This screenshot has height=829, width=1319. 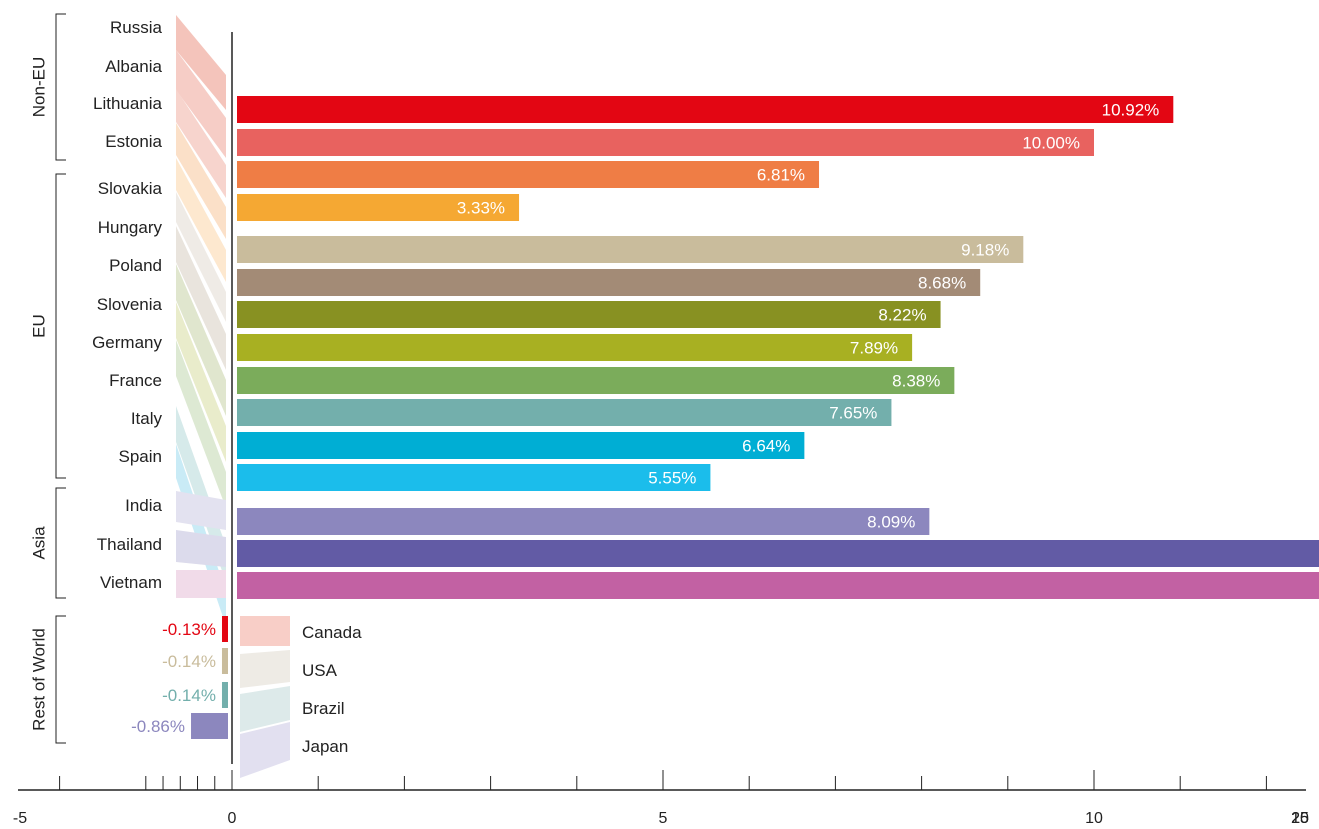 I want to click on x-tick-label: 5, so click(x=663, y=818).